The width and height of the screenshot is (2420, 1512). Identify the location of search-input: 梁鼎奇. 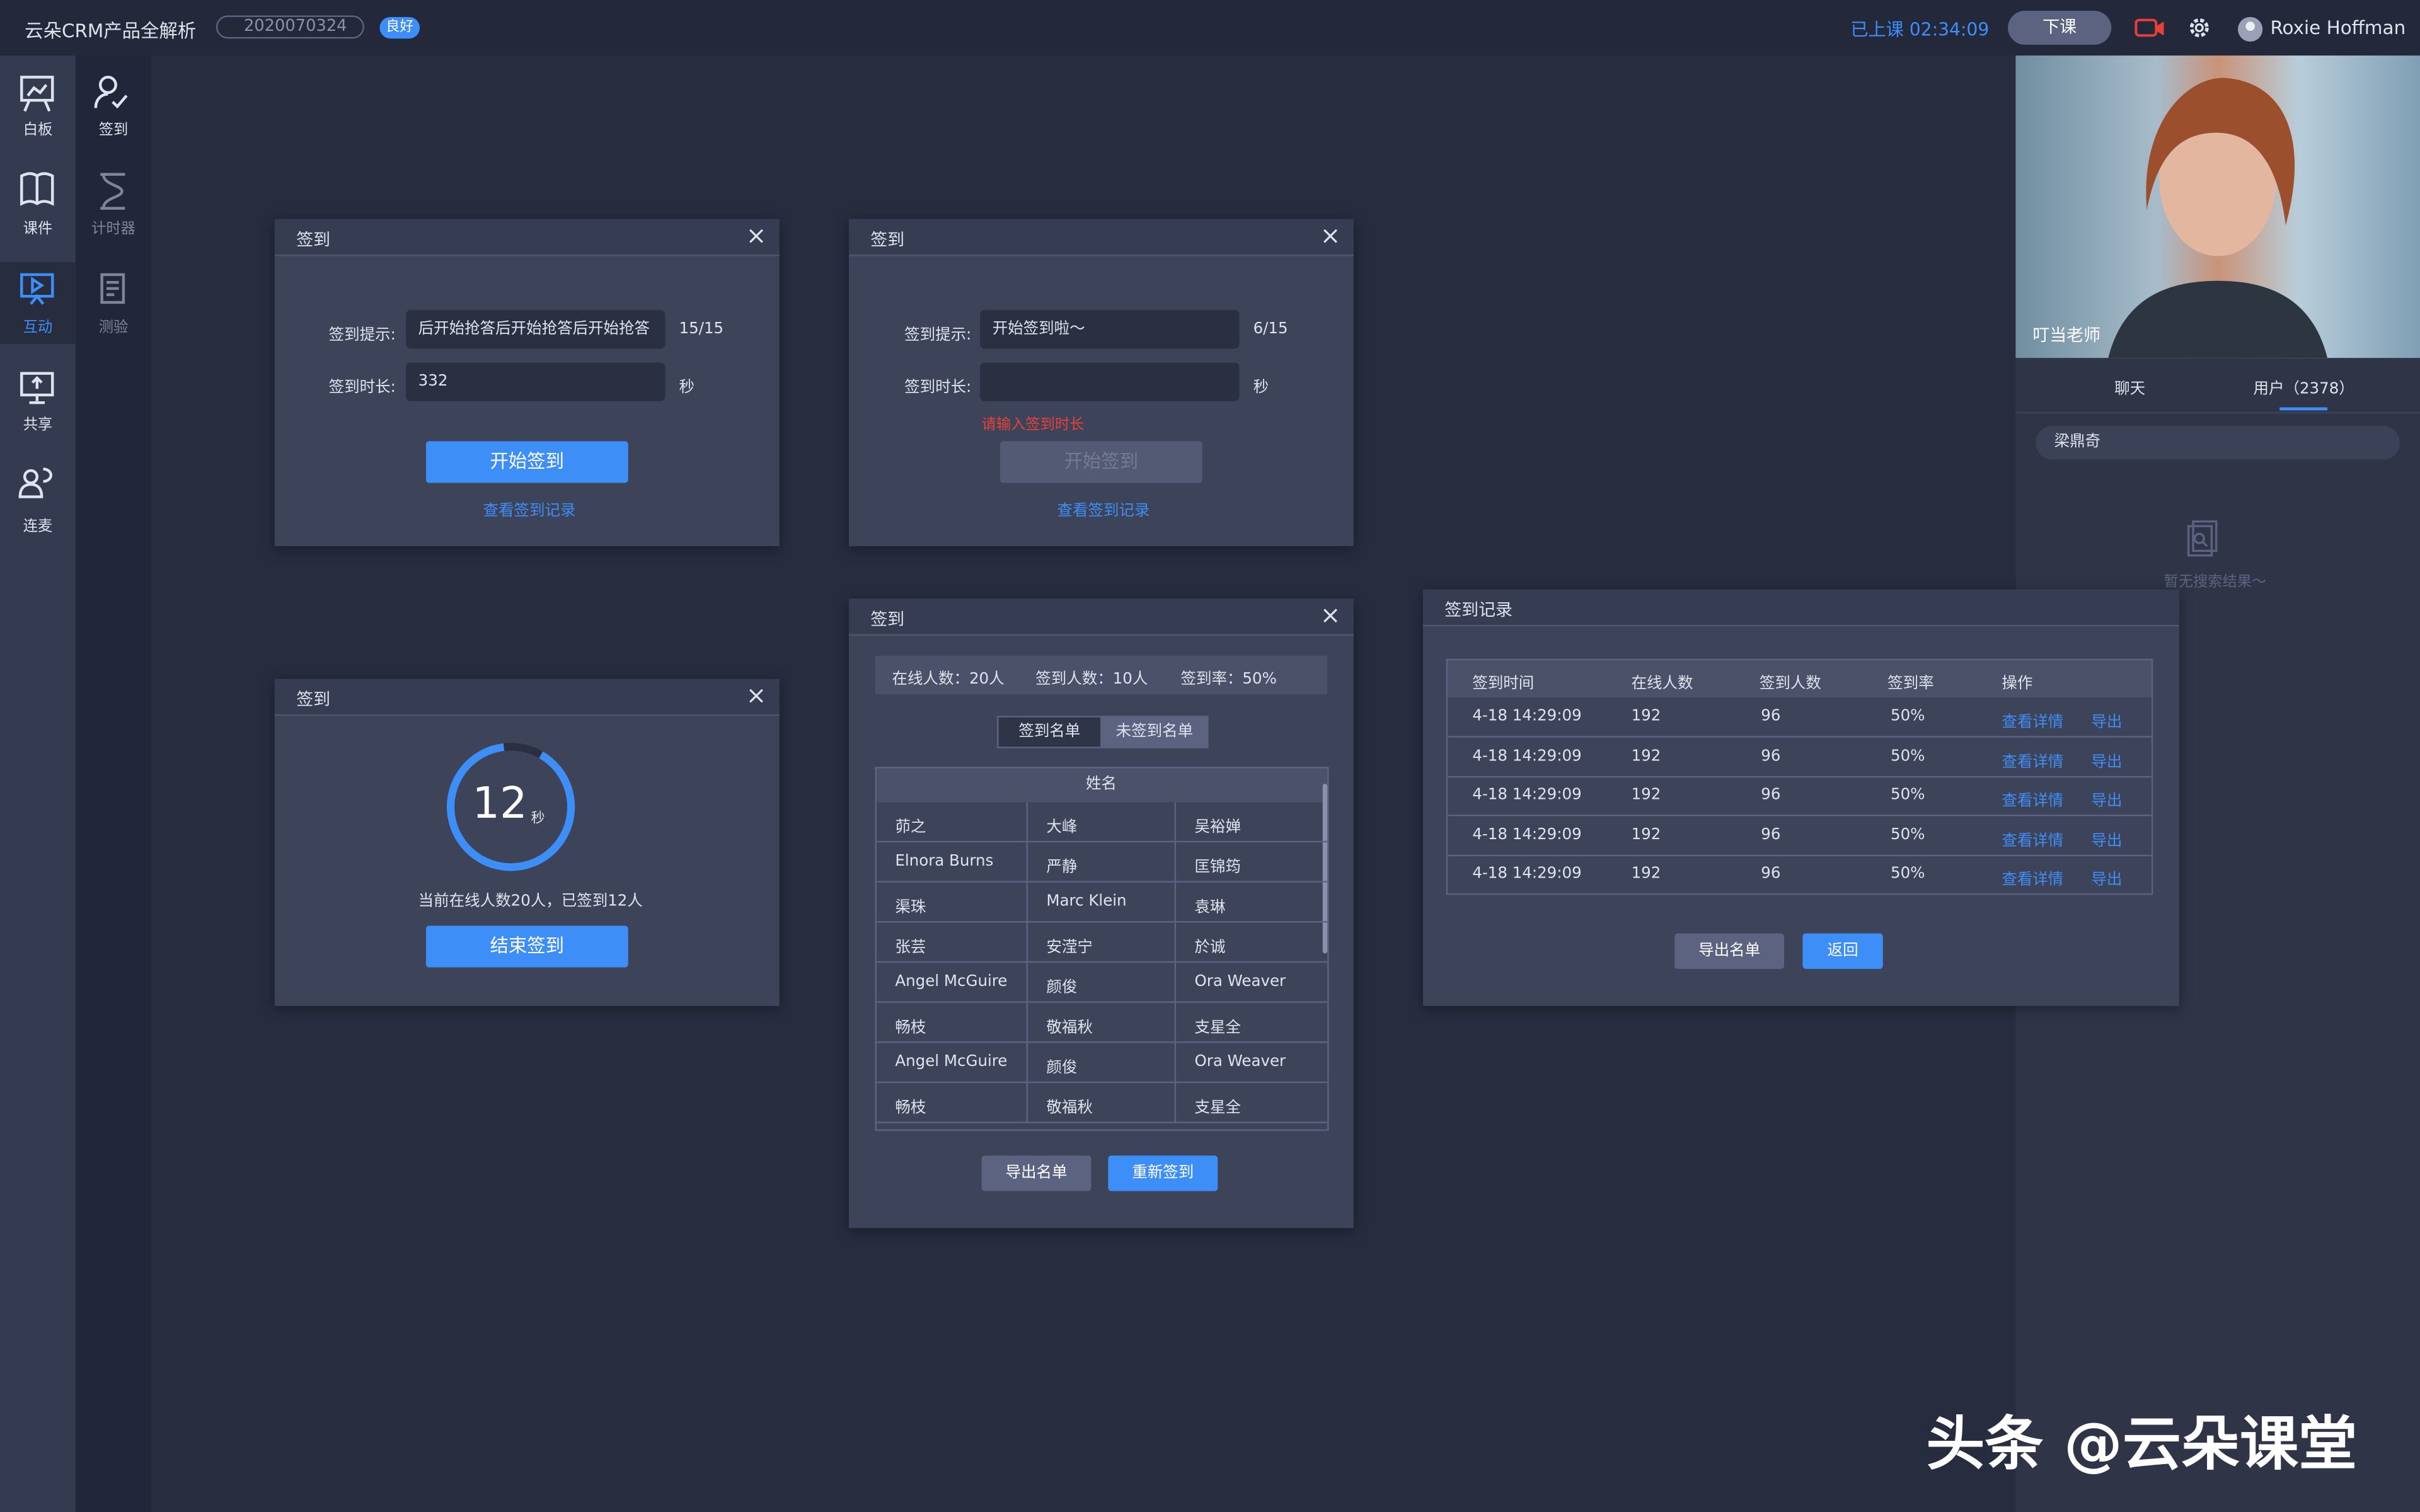
(2218, 442).